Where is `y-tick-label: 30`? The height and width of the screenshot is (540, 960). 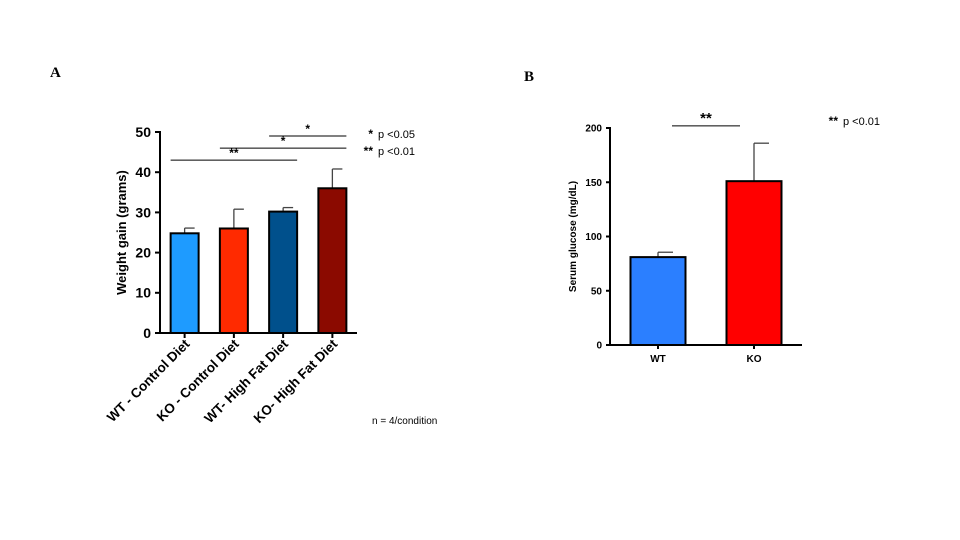 y-tick-label: 30 is located at coordinates (143, 212).